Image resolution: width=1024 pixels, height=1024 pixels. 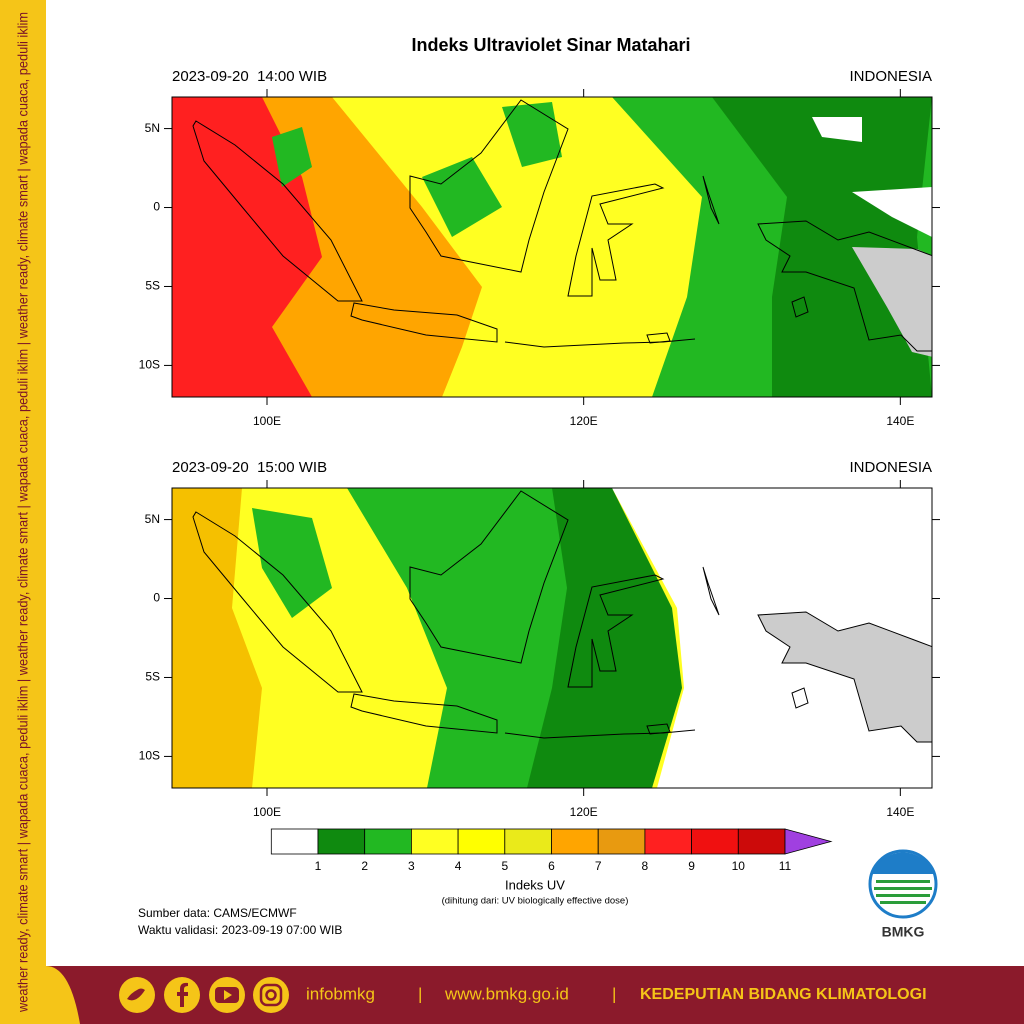 What do you see at coordinates (506, 993) in the screenshot?
I see `footer-website: www.bmkg.go.id` at bounding box center [506, 993].